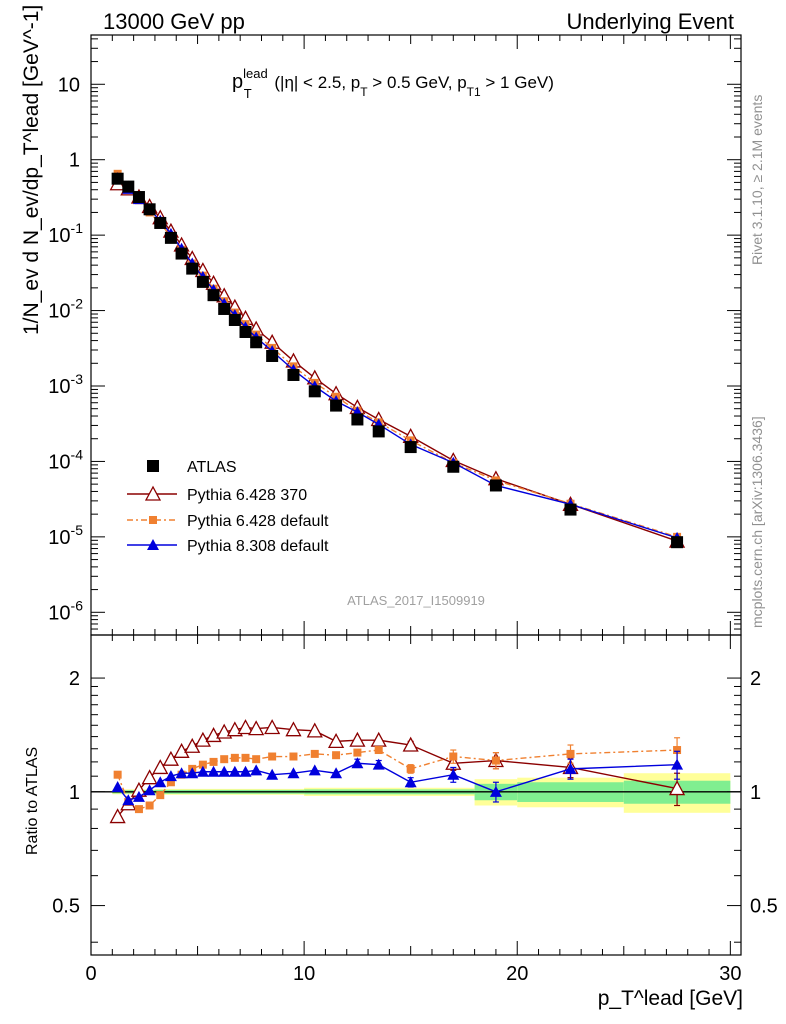 The width and height of the screenshot is (786, 1024). I want to click on ratio-series, so click(397, 771).